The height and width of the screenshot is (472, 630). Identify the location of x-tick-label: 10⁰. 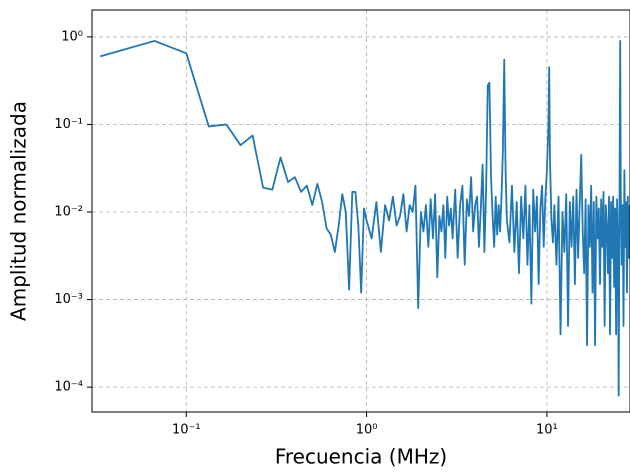
(367, 430).